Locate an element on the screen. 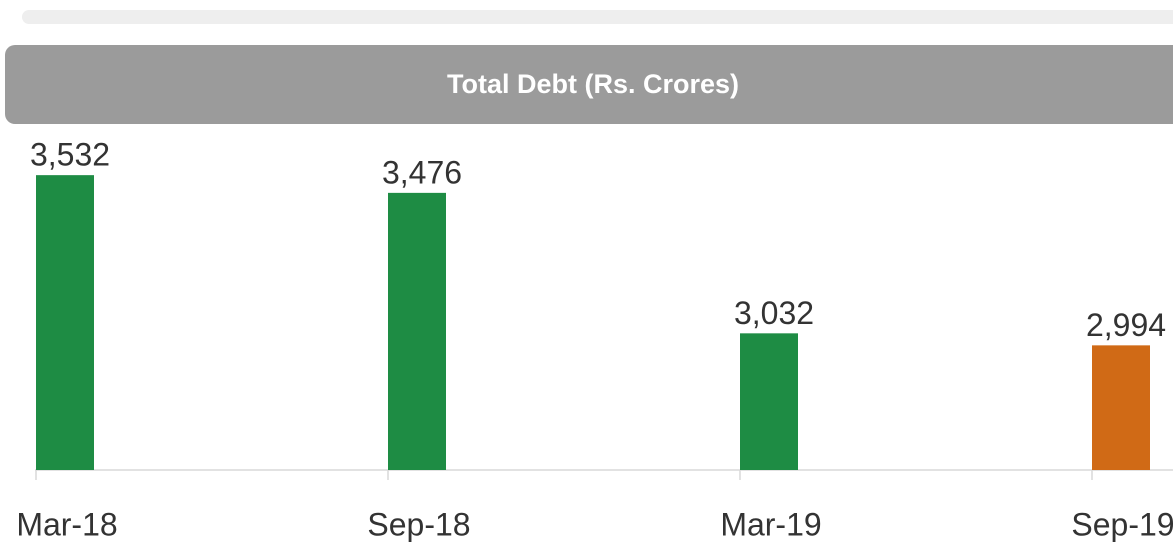 The width and height of the screenshot is (1173, 548). data-label: 2,994 is located at coordinates (1126, 325).